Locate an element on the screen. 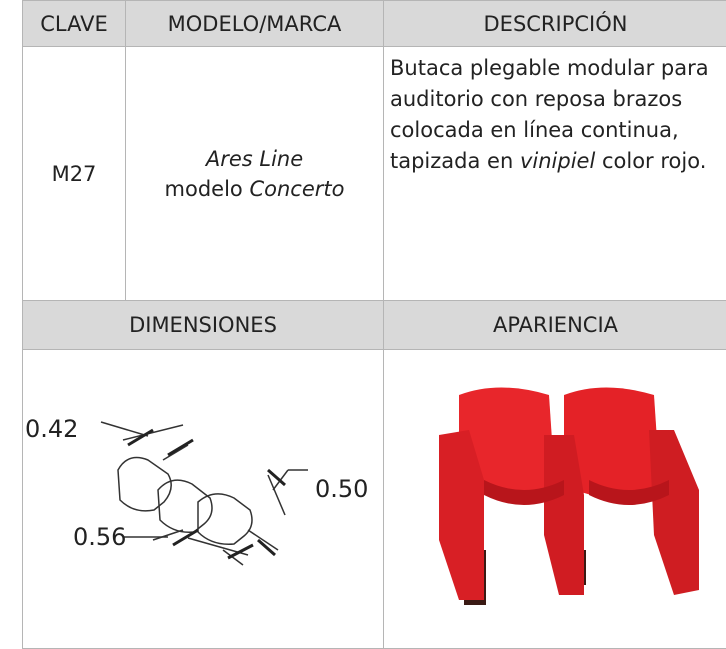  chair-picture is located at coordinates (569, 496).